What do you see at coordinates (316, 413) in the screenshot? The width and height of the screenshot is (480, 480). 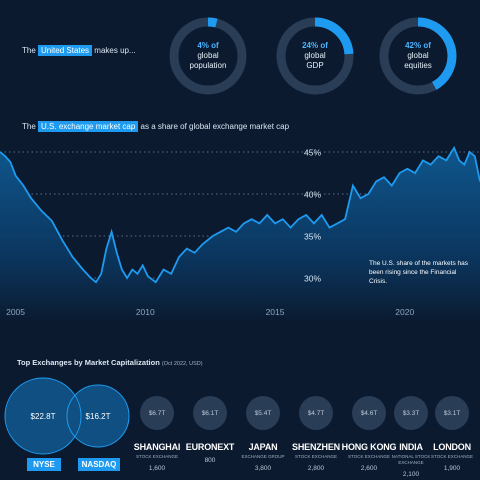 I see `exchange-value: $4.7T` at bounding box center [316, 413].